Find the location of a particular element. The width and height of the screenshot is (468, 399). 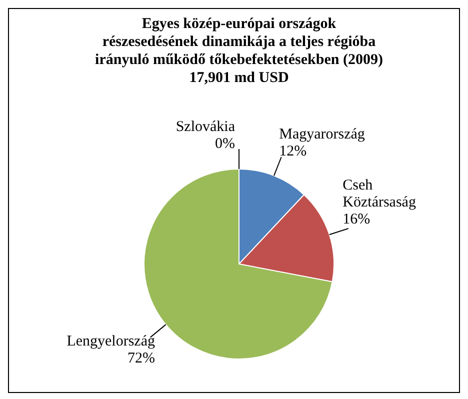

text: 0% is located at coordinates (225, 144).